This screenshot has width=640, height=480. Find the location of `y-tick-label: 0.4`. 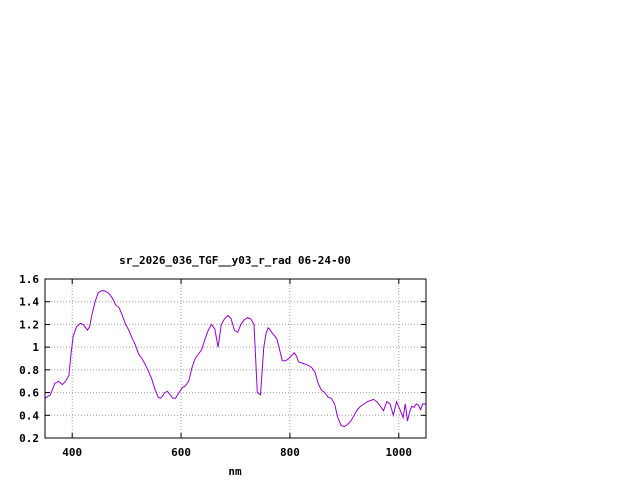

y-tick-label: 0.4 is located at coordinates (29, 415).